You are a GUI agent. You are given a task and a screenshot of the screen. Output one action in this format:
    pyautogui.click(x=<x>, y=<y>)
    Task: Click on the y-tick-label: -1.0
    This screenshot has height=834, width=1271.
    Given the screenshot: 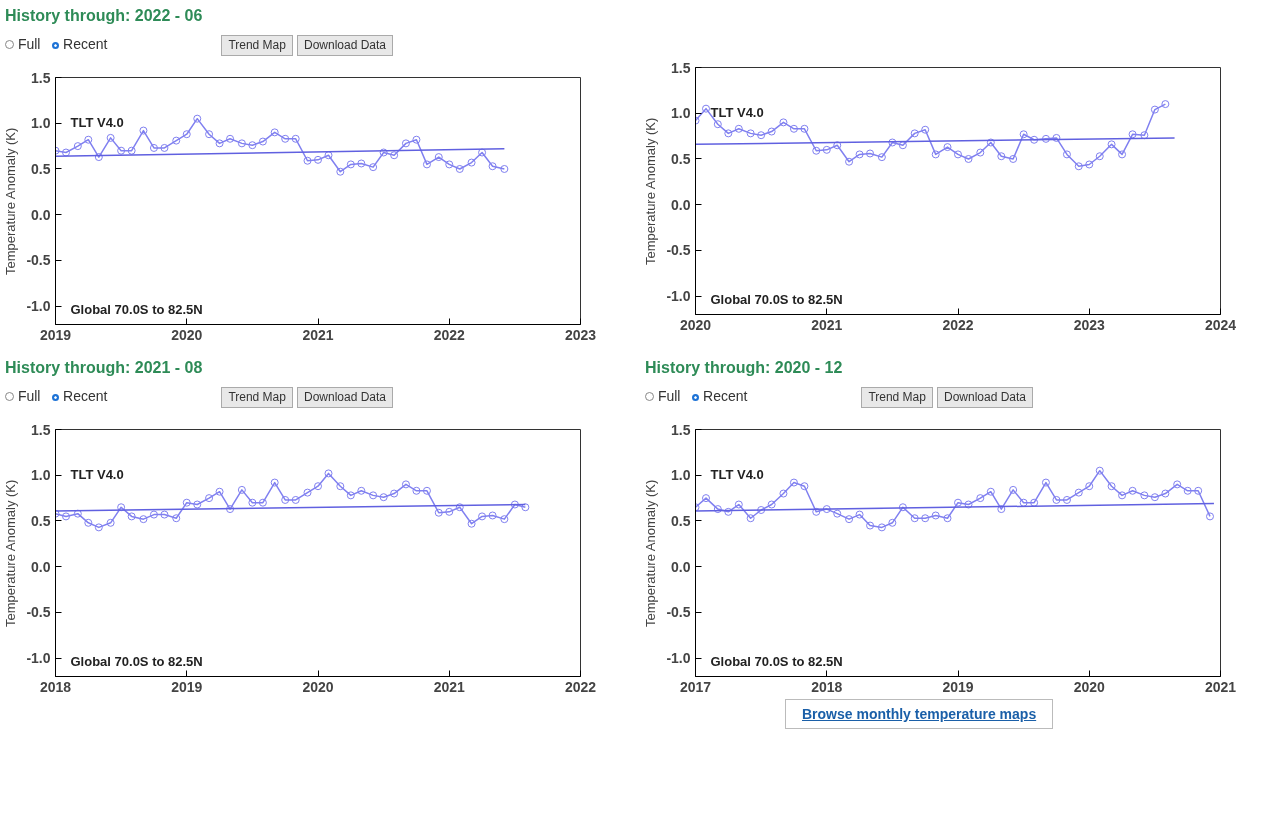 What is the action you would take?
    pyautogui.click(x=38, y=306)
    